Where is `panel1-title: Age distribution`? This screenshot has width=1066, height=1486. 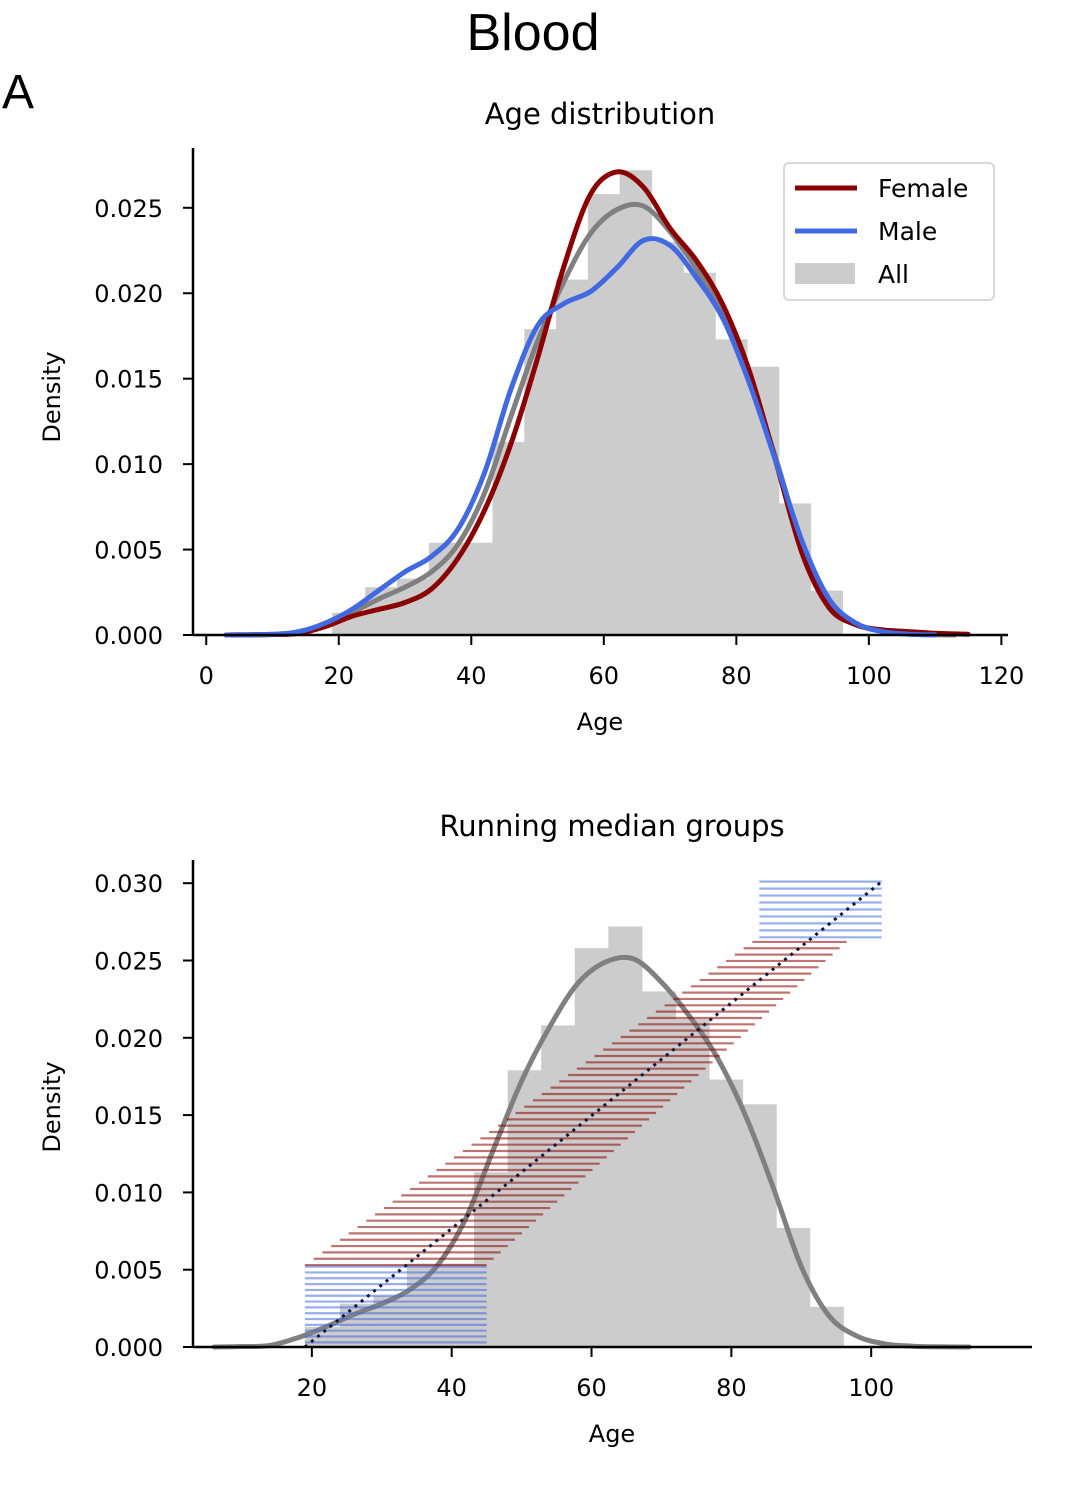 panel1-title: Age distribution is located at coordinates (600, 114).